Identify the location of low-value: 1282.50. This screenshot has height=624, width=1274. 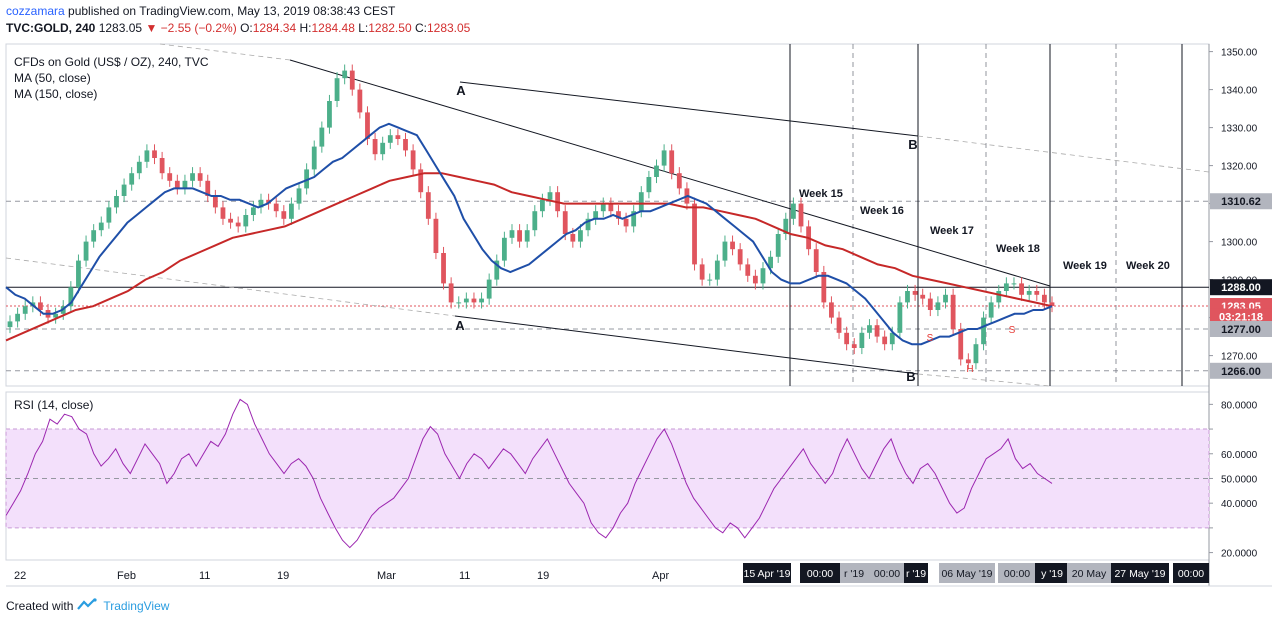
(390, 28).